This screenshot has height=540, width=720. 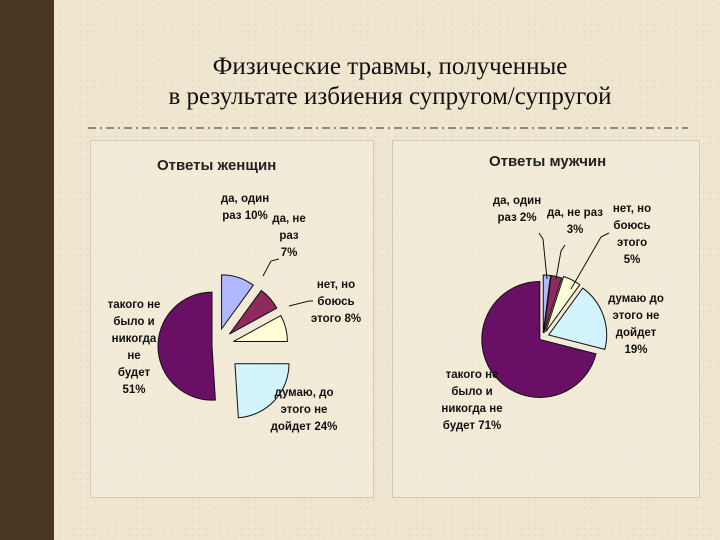 What do you see at coordinates (304, 410) in the screenshot?
I see `pie-label-women-3: думаю, до этого не дойдет 24%` at bounding box center [304, 410].